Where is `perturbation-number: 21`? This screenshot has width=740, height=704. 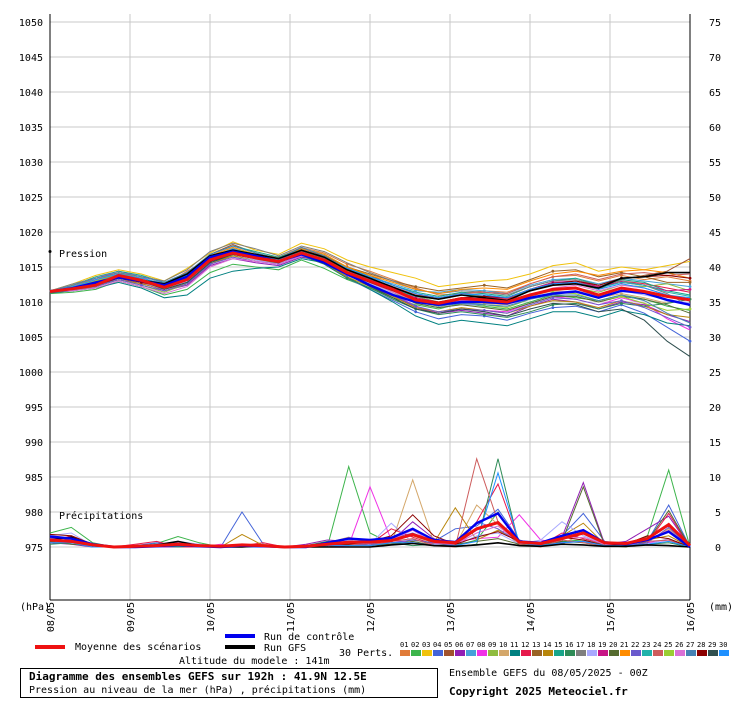
perturbation-number: 21 is located at coordinates (624, 645).